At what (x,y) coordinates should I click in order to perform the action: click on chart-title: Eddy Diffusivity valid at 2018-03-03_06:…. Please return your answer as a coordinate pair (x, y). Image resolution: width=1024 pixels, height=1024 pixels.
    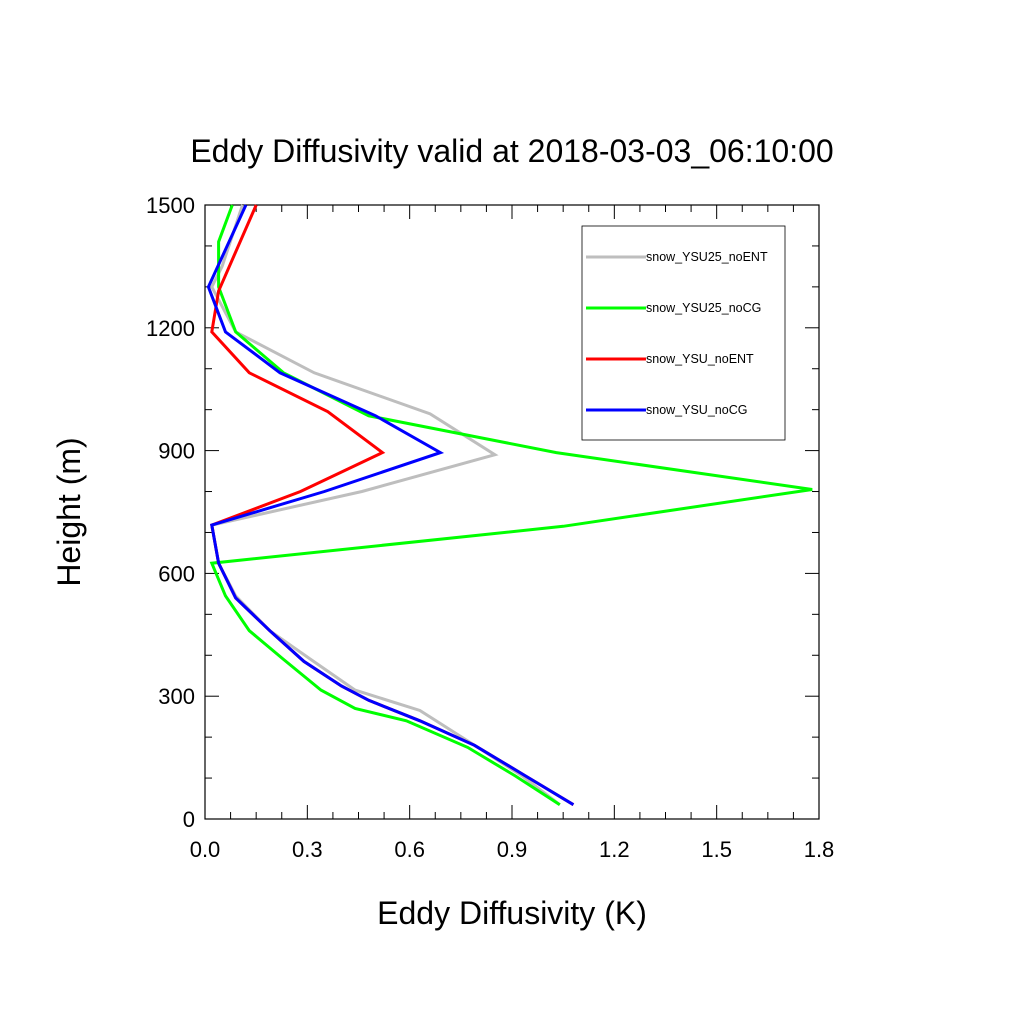
    Looking at the image, I should click on (511, 151).